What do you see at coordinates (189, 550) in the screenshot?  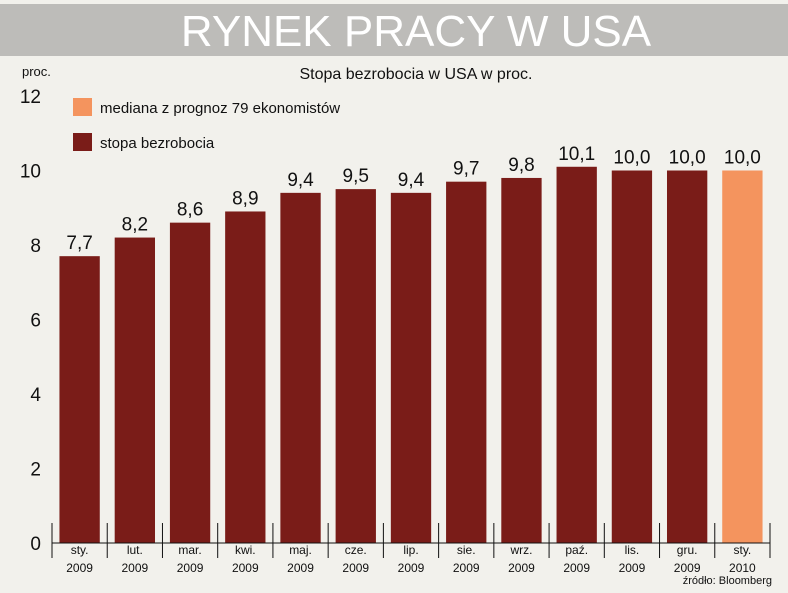 I see `x-tick-label-month: mar.` at bounding box center [189, 550].